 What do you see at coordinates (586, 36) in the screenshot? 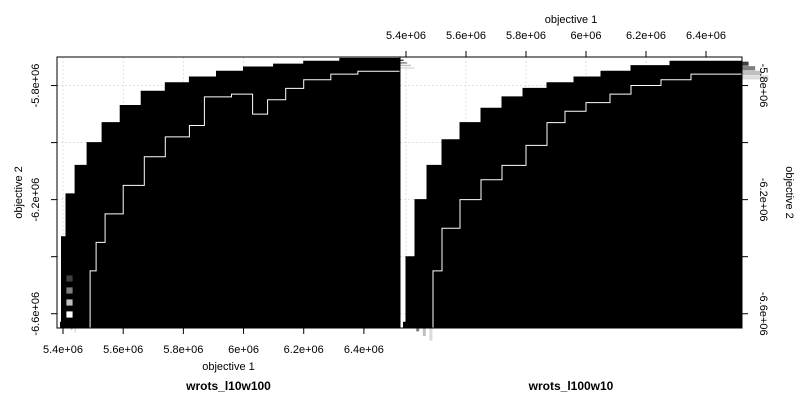
I see `x-tick-label-top: 6e+06` at bounding box center [586, 36].